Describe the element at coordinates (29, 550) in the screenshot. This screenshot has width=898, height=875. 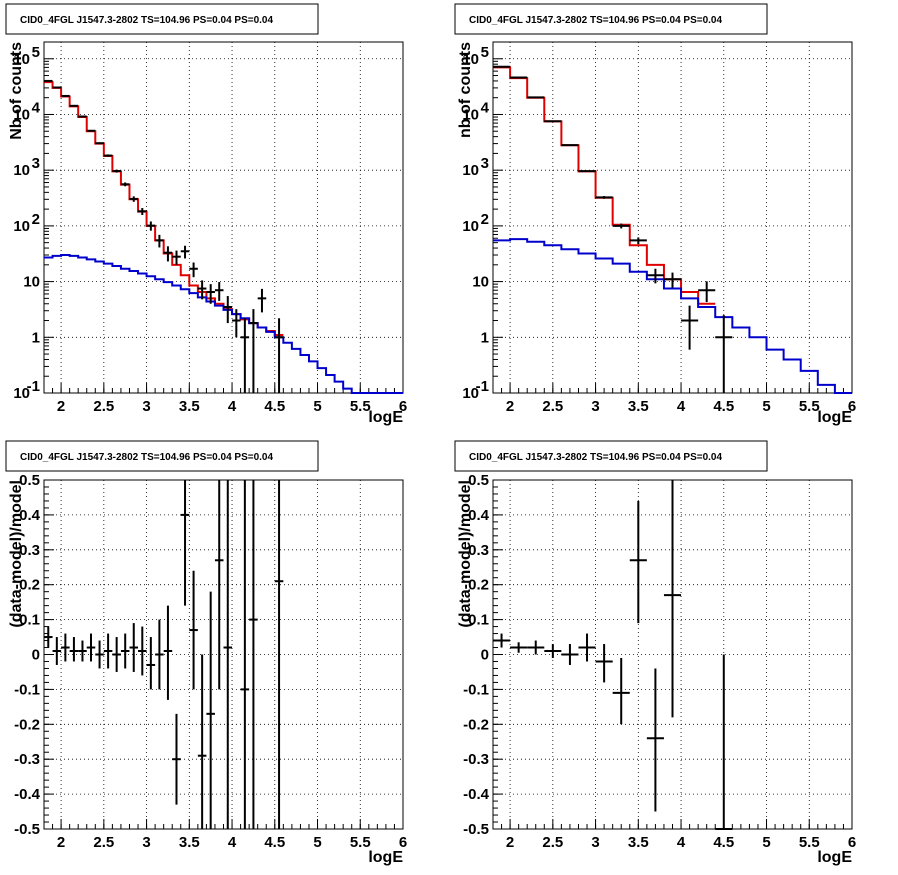
I see `y-tick-label: 0.3` at that location.